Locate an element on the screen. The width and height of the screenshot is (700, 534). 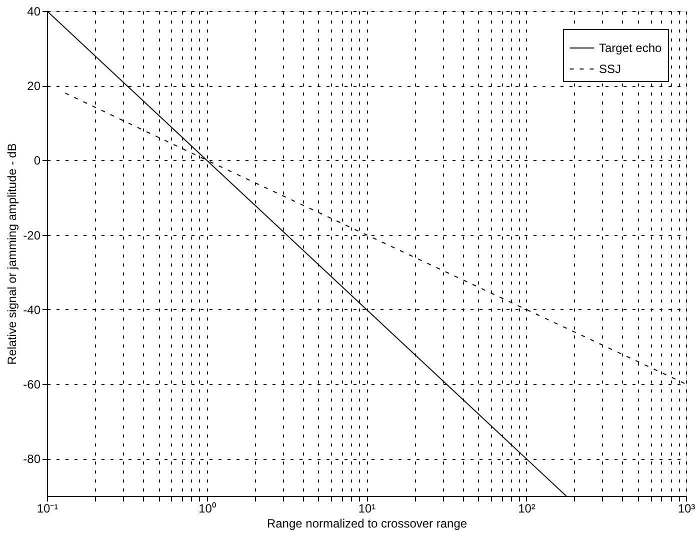
legend-label: SSJ is located at coordinates (610, 69).